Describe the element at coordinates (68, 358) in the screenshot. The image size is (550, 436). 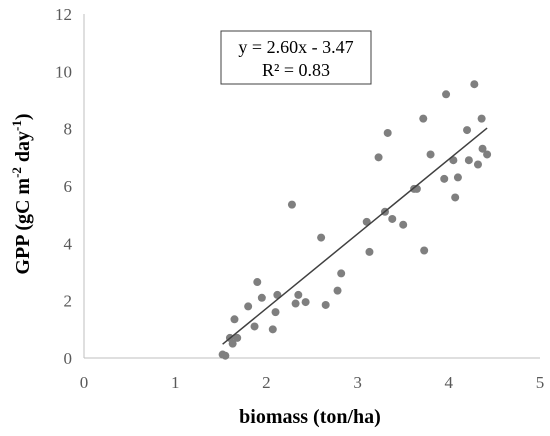
I see `y-tick-label: 0` at that location.